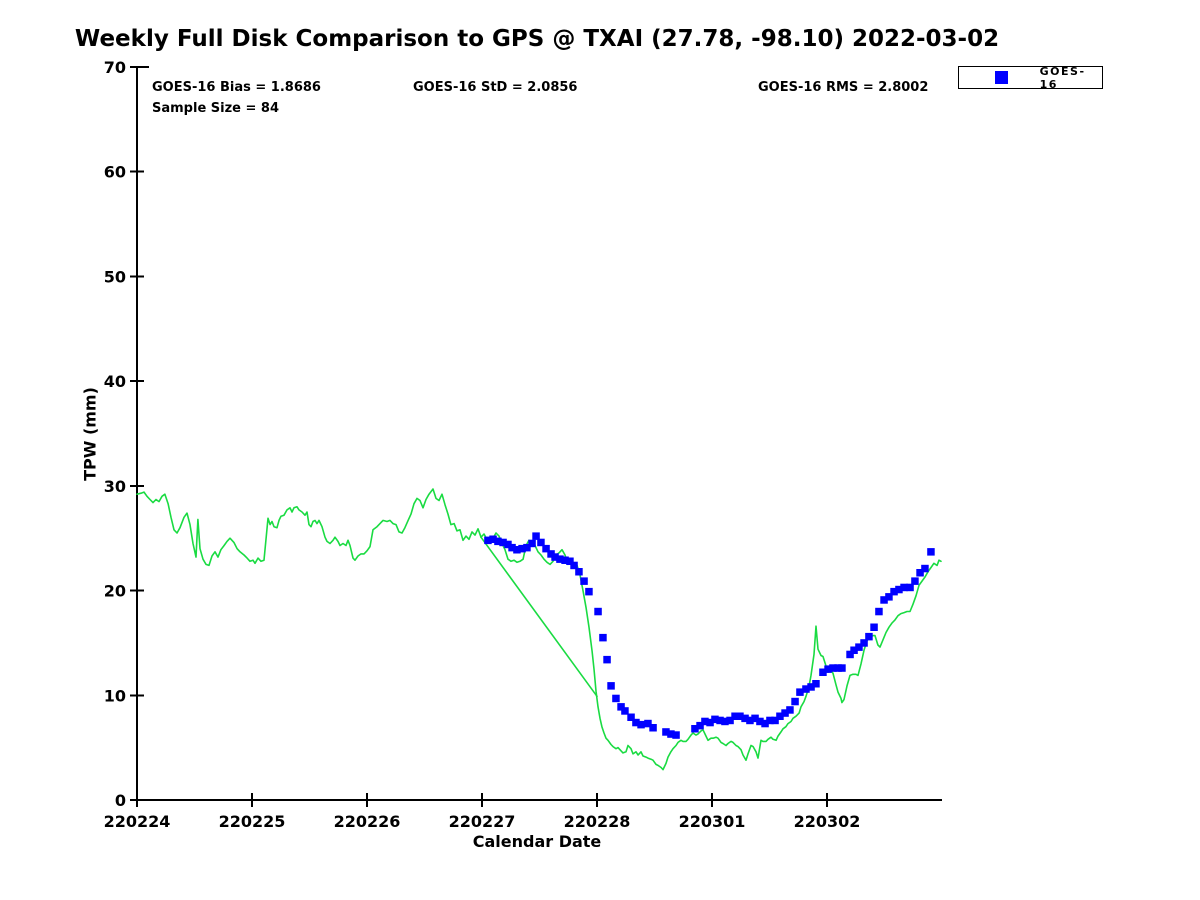  Describe the element at coordinates (537, 841) in the screenshot. I see `x-axis-title: Calendar Date` at that location.